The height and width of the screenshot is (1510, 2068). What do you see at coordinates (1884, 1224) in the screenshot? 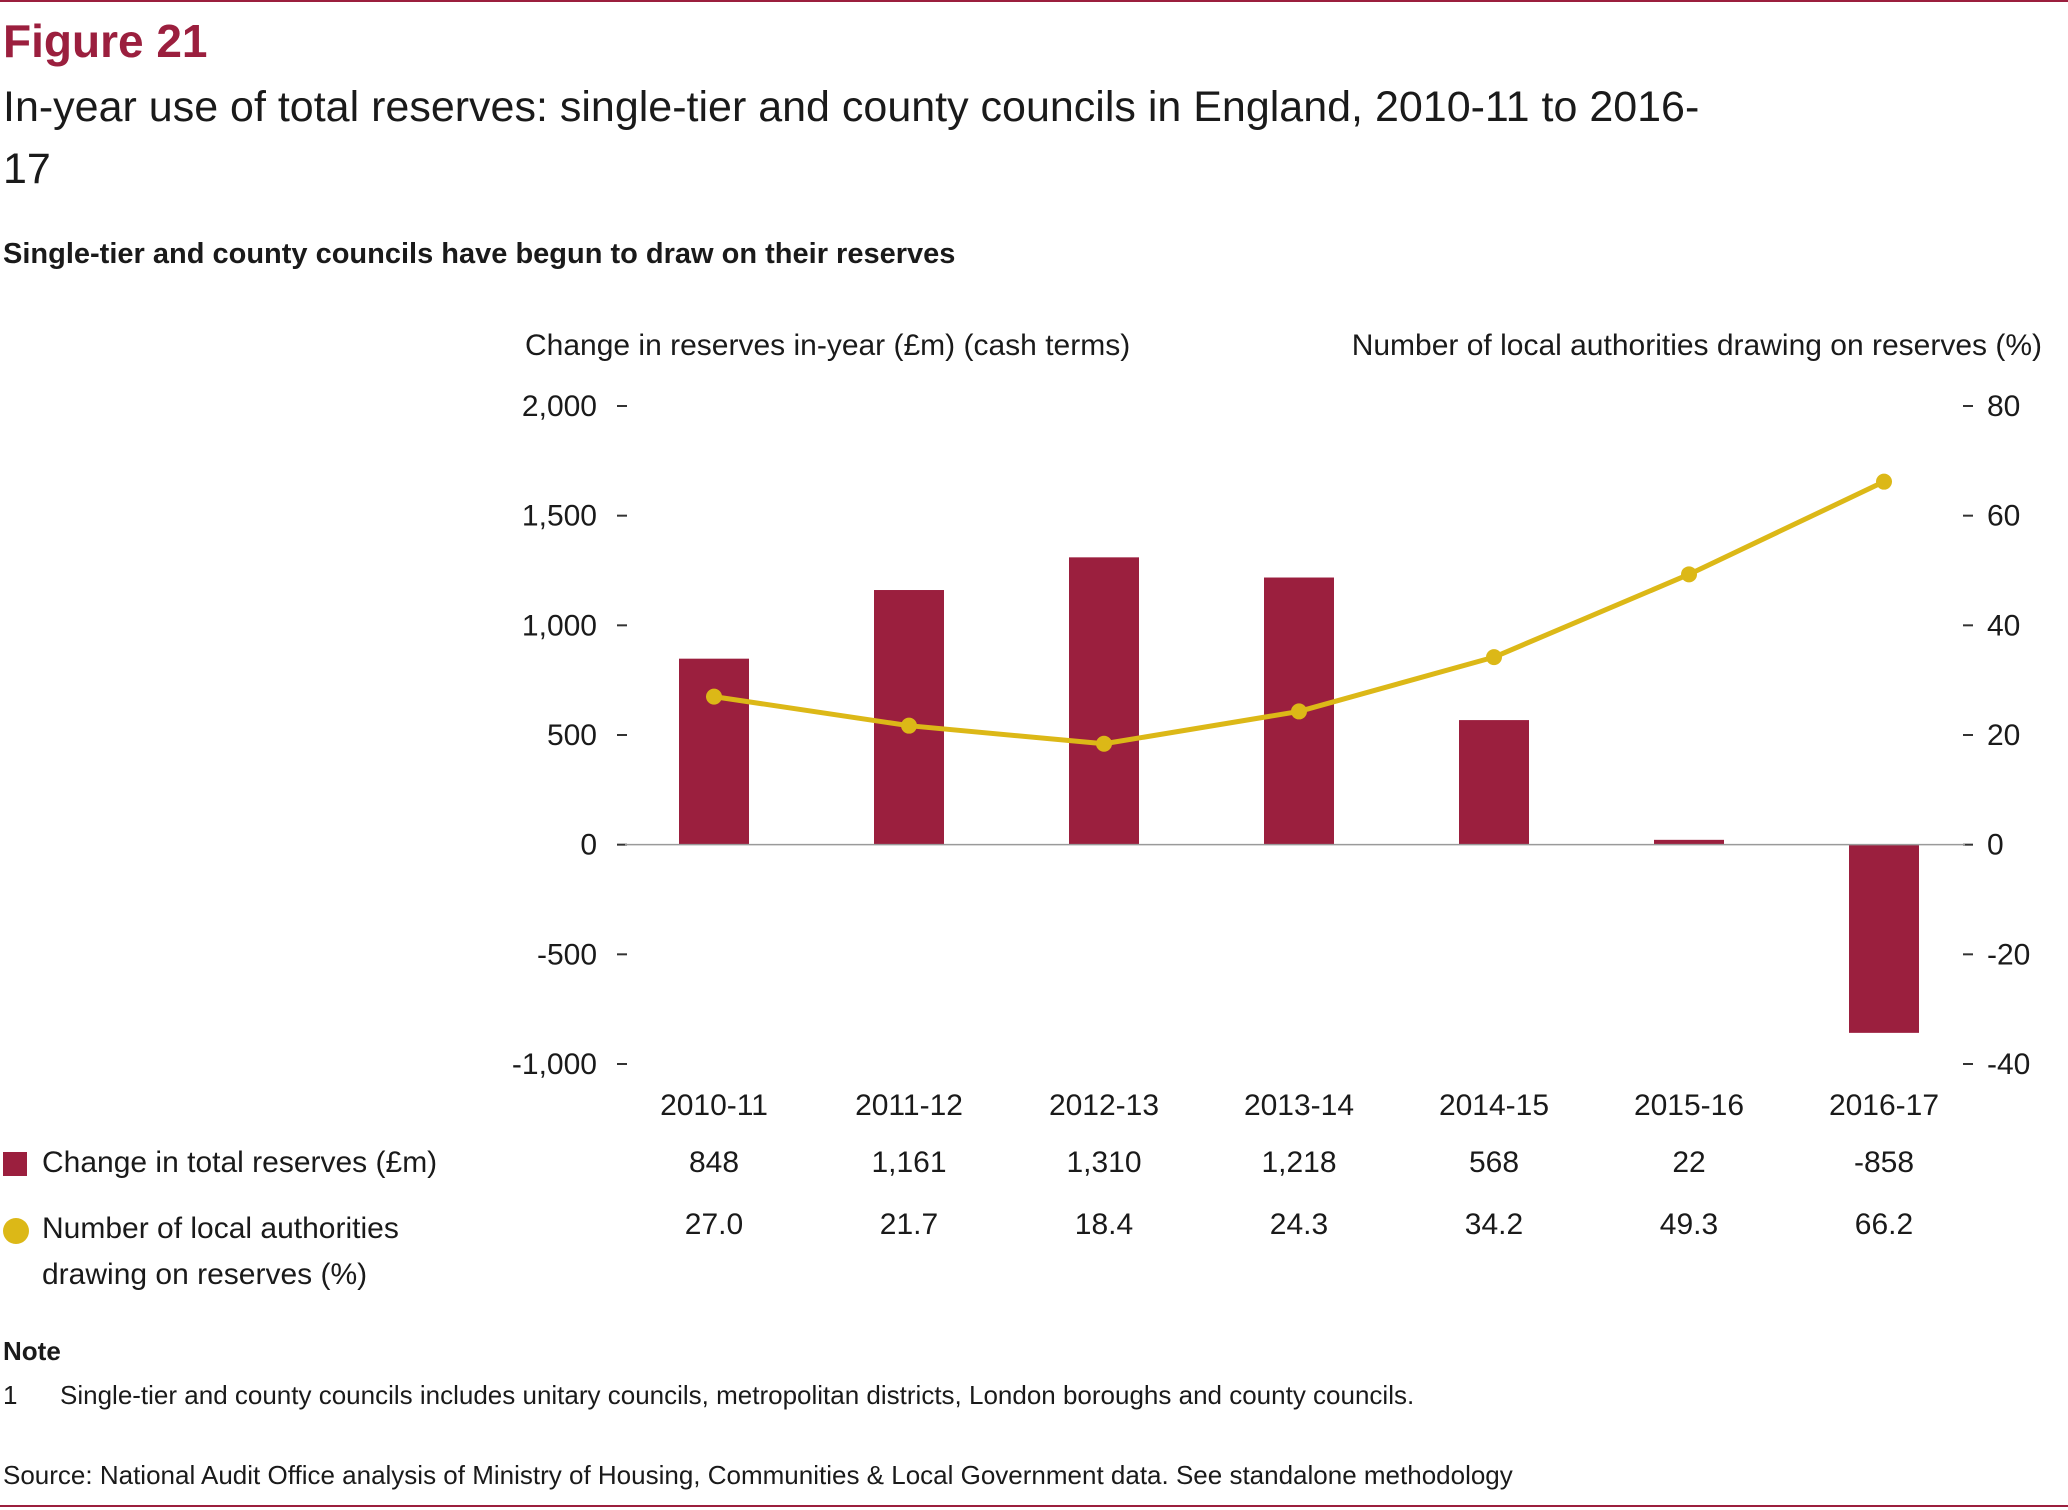
I see `table-line-value: 66.2` at bounding box center [1884, 1224].